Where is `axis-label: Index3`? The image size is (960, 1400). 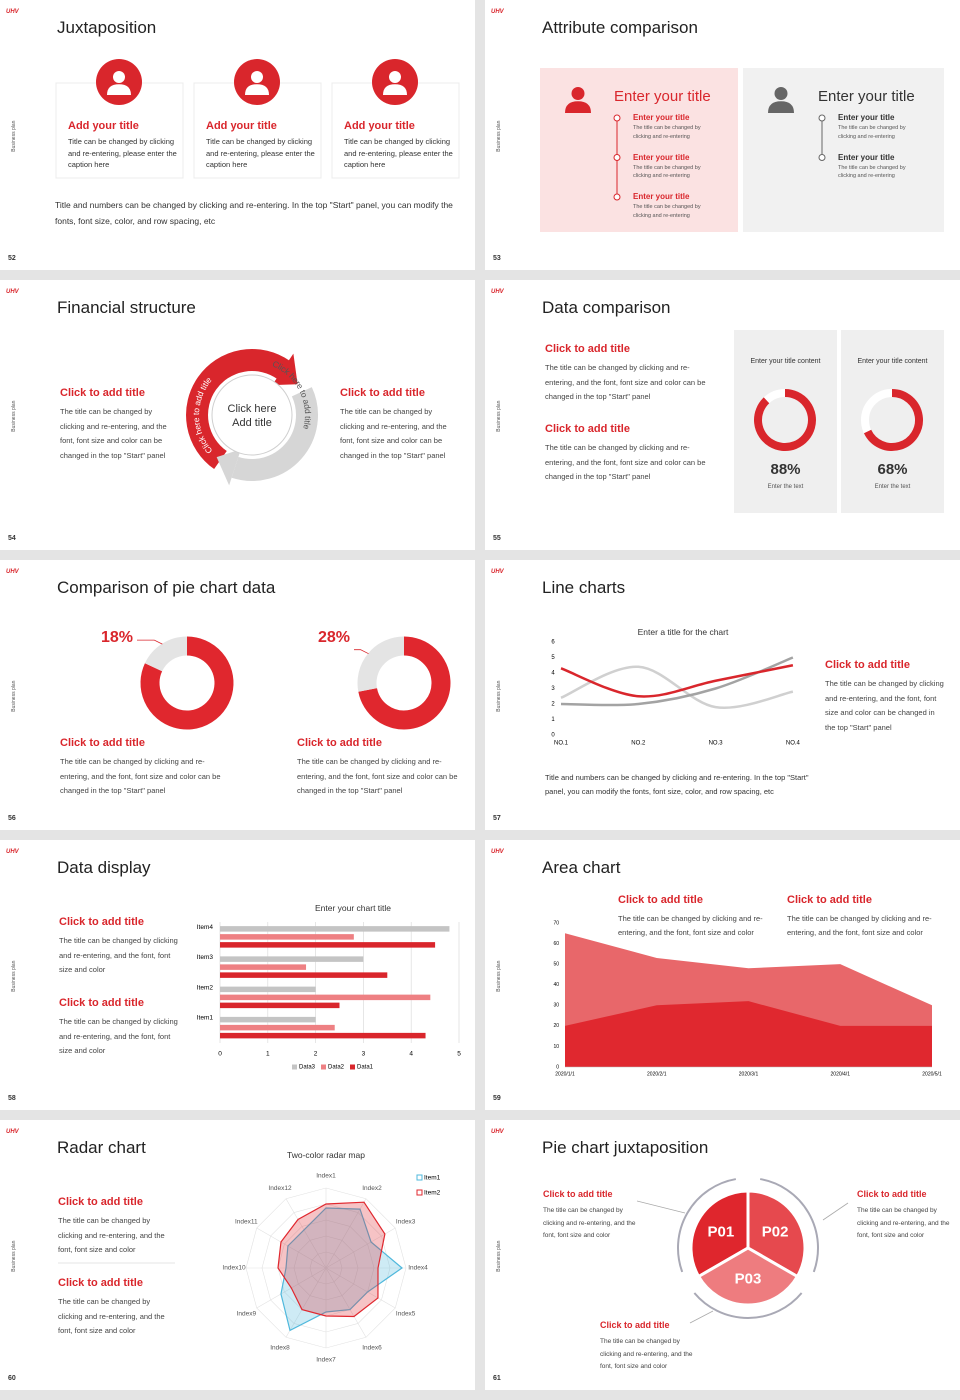
axis-label: Index3 is located at coordinates (406, 1222).